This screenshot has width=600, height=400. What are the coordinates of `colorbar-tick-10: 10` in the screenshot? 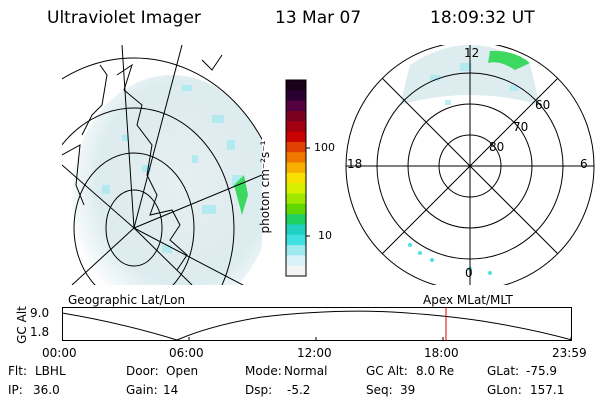 It's located at (325, 235).